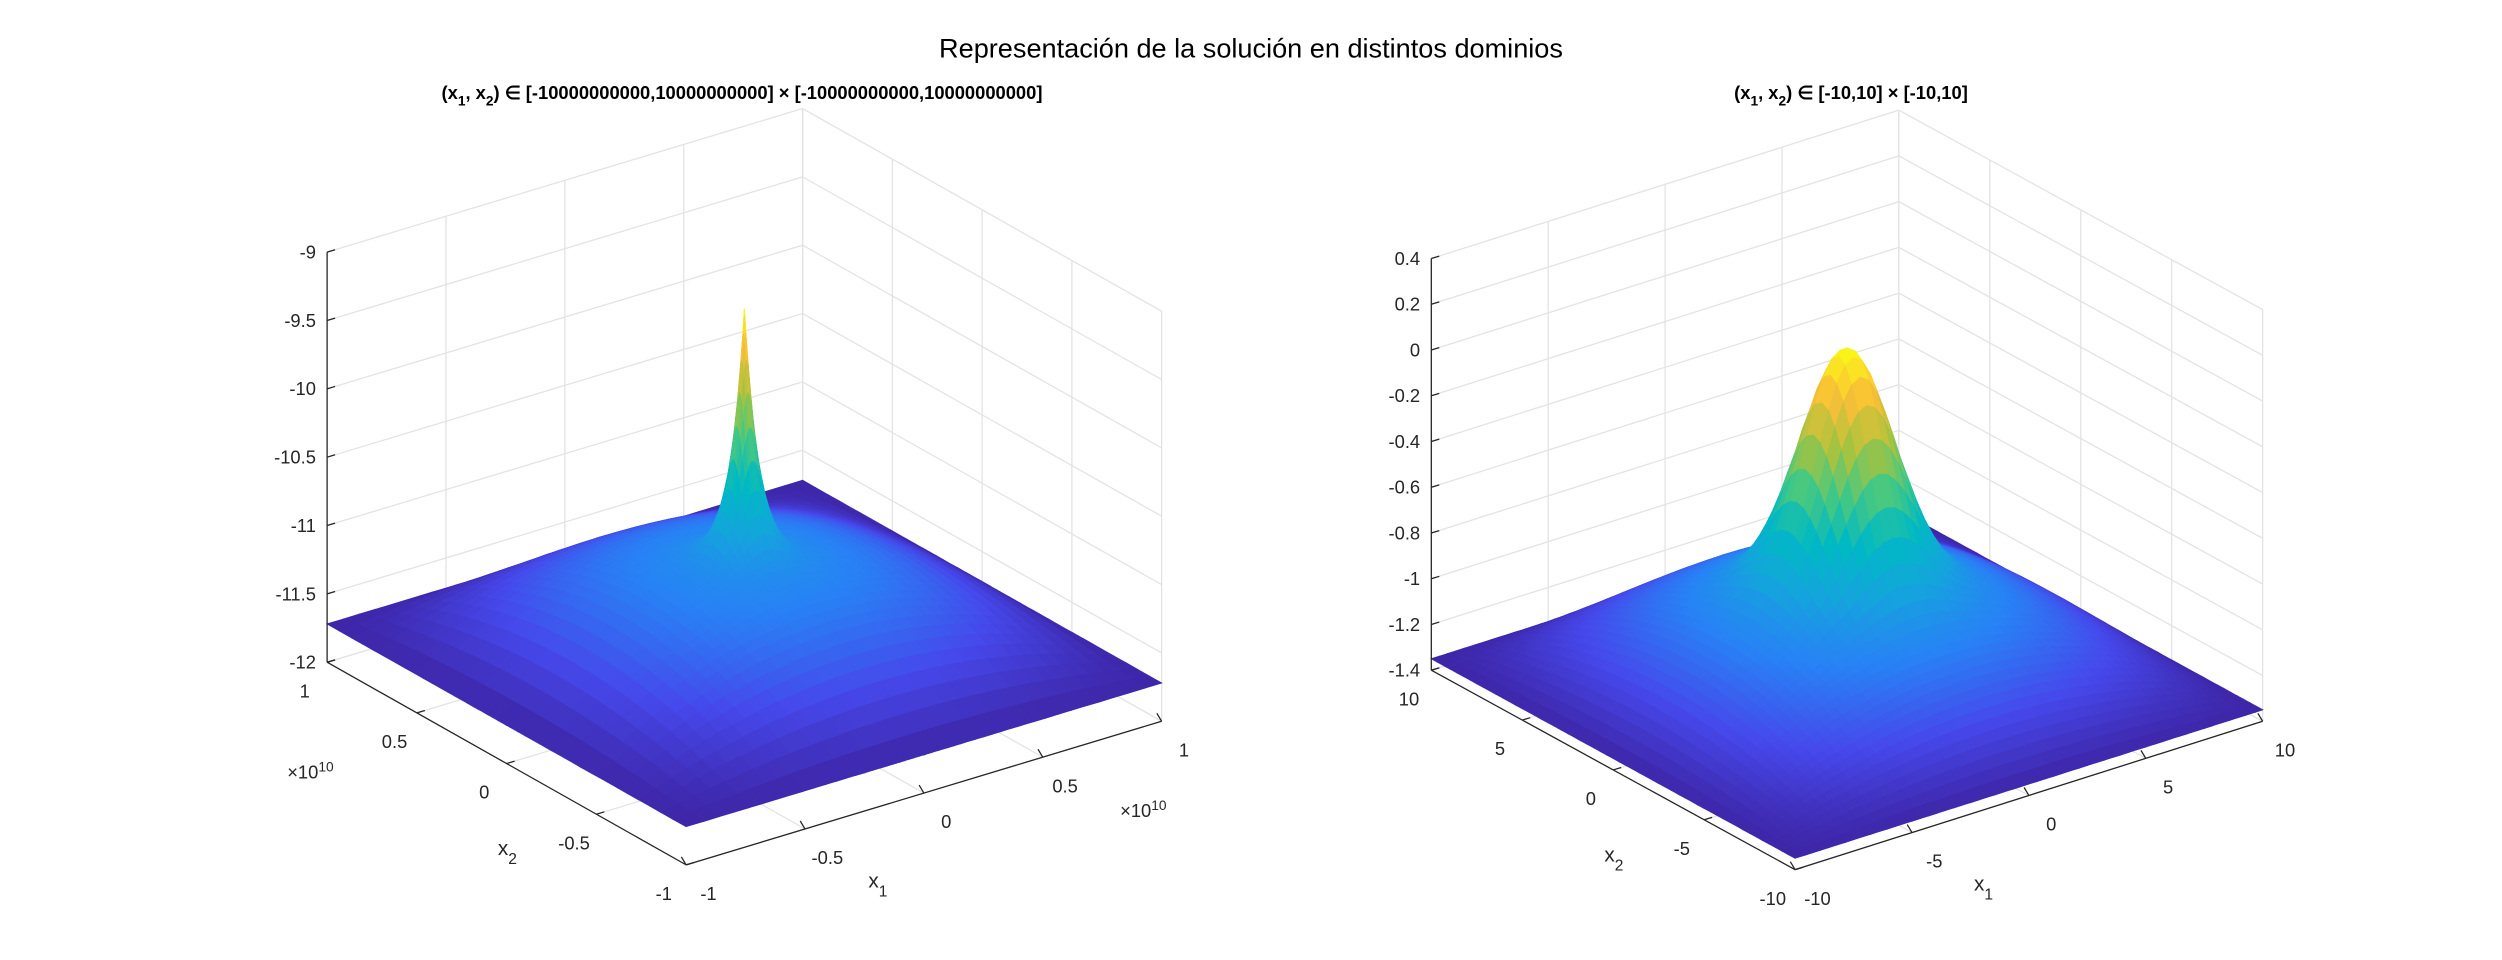  What do you see at coordinates (503, 848) in the screenshot?
I see `x2-axis-label-base: x` at bounding box center [503, 848].